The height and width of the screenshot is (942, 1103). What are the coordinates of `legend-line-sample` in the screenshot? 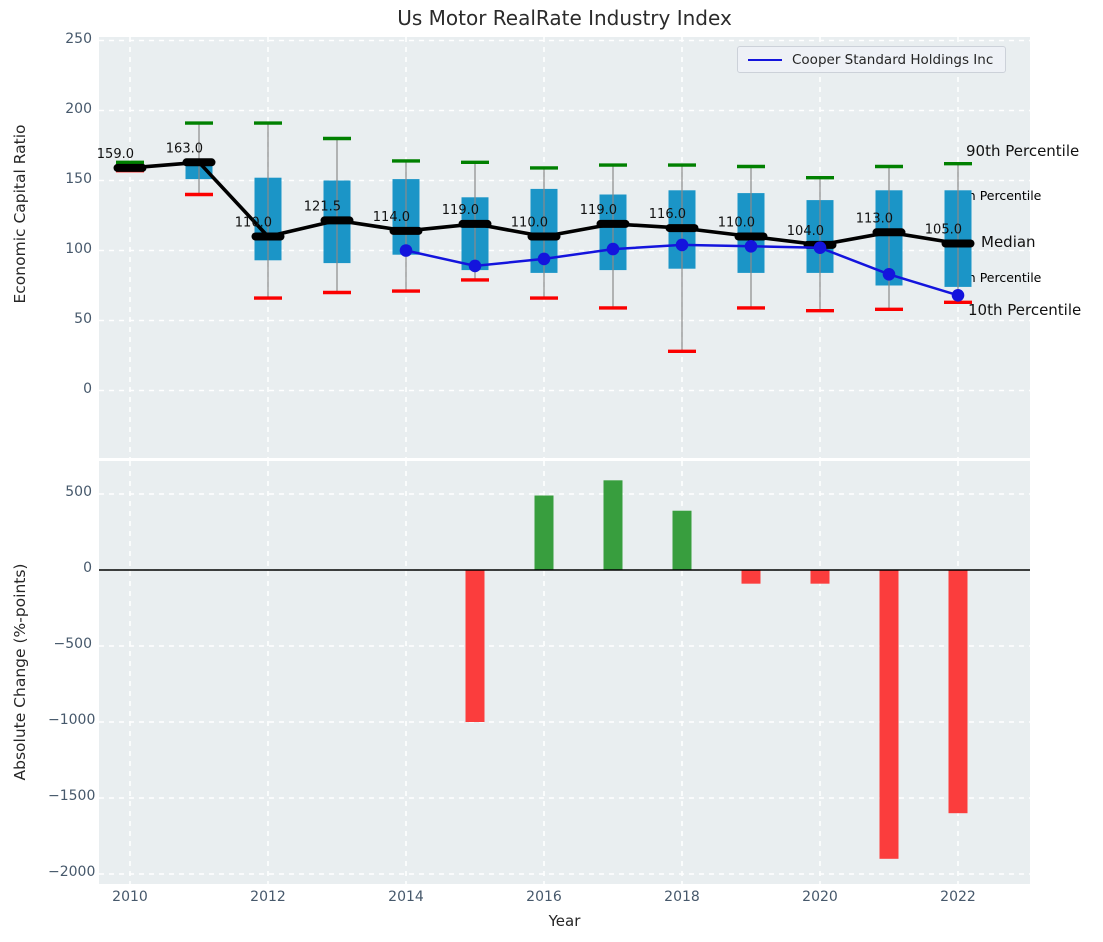 It's located at (765, 59).